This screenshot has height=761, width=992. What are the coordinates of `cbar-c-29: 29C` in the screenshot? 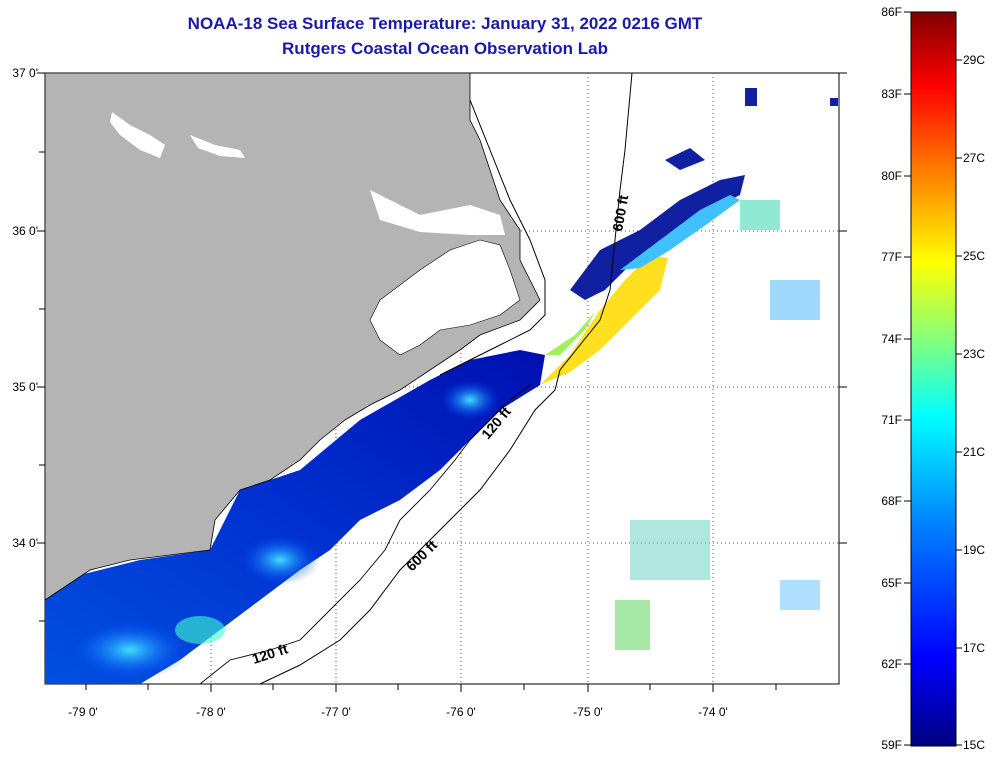 It's located at (974, 60).